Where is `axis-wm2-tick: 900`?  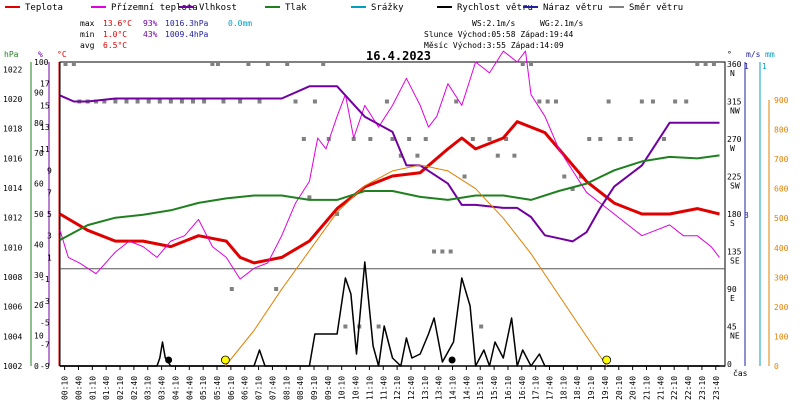
axis-wm2-tick: 900 is located at coordinates (781, 100).